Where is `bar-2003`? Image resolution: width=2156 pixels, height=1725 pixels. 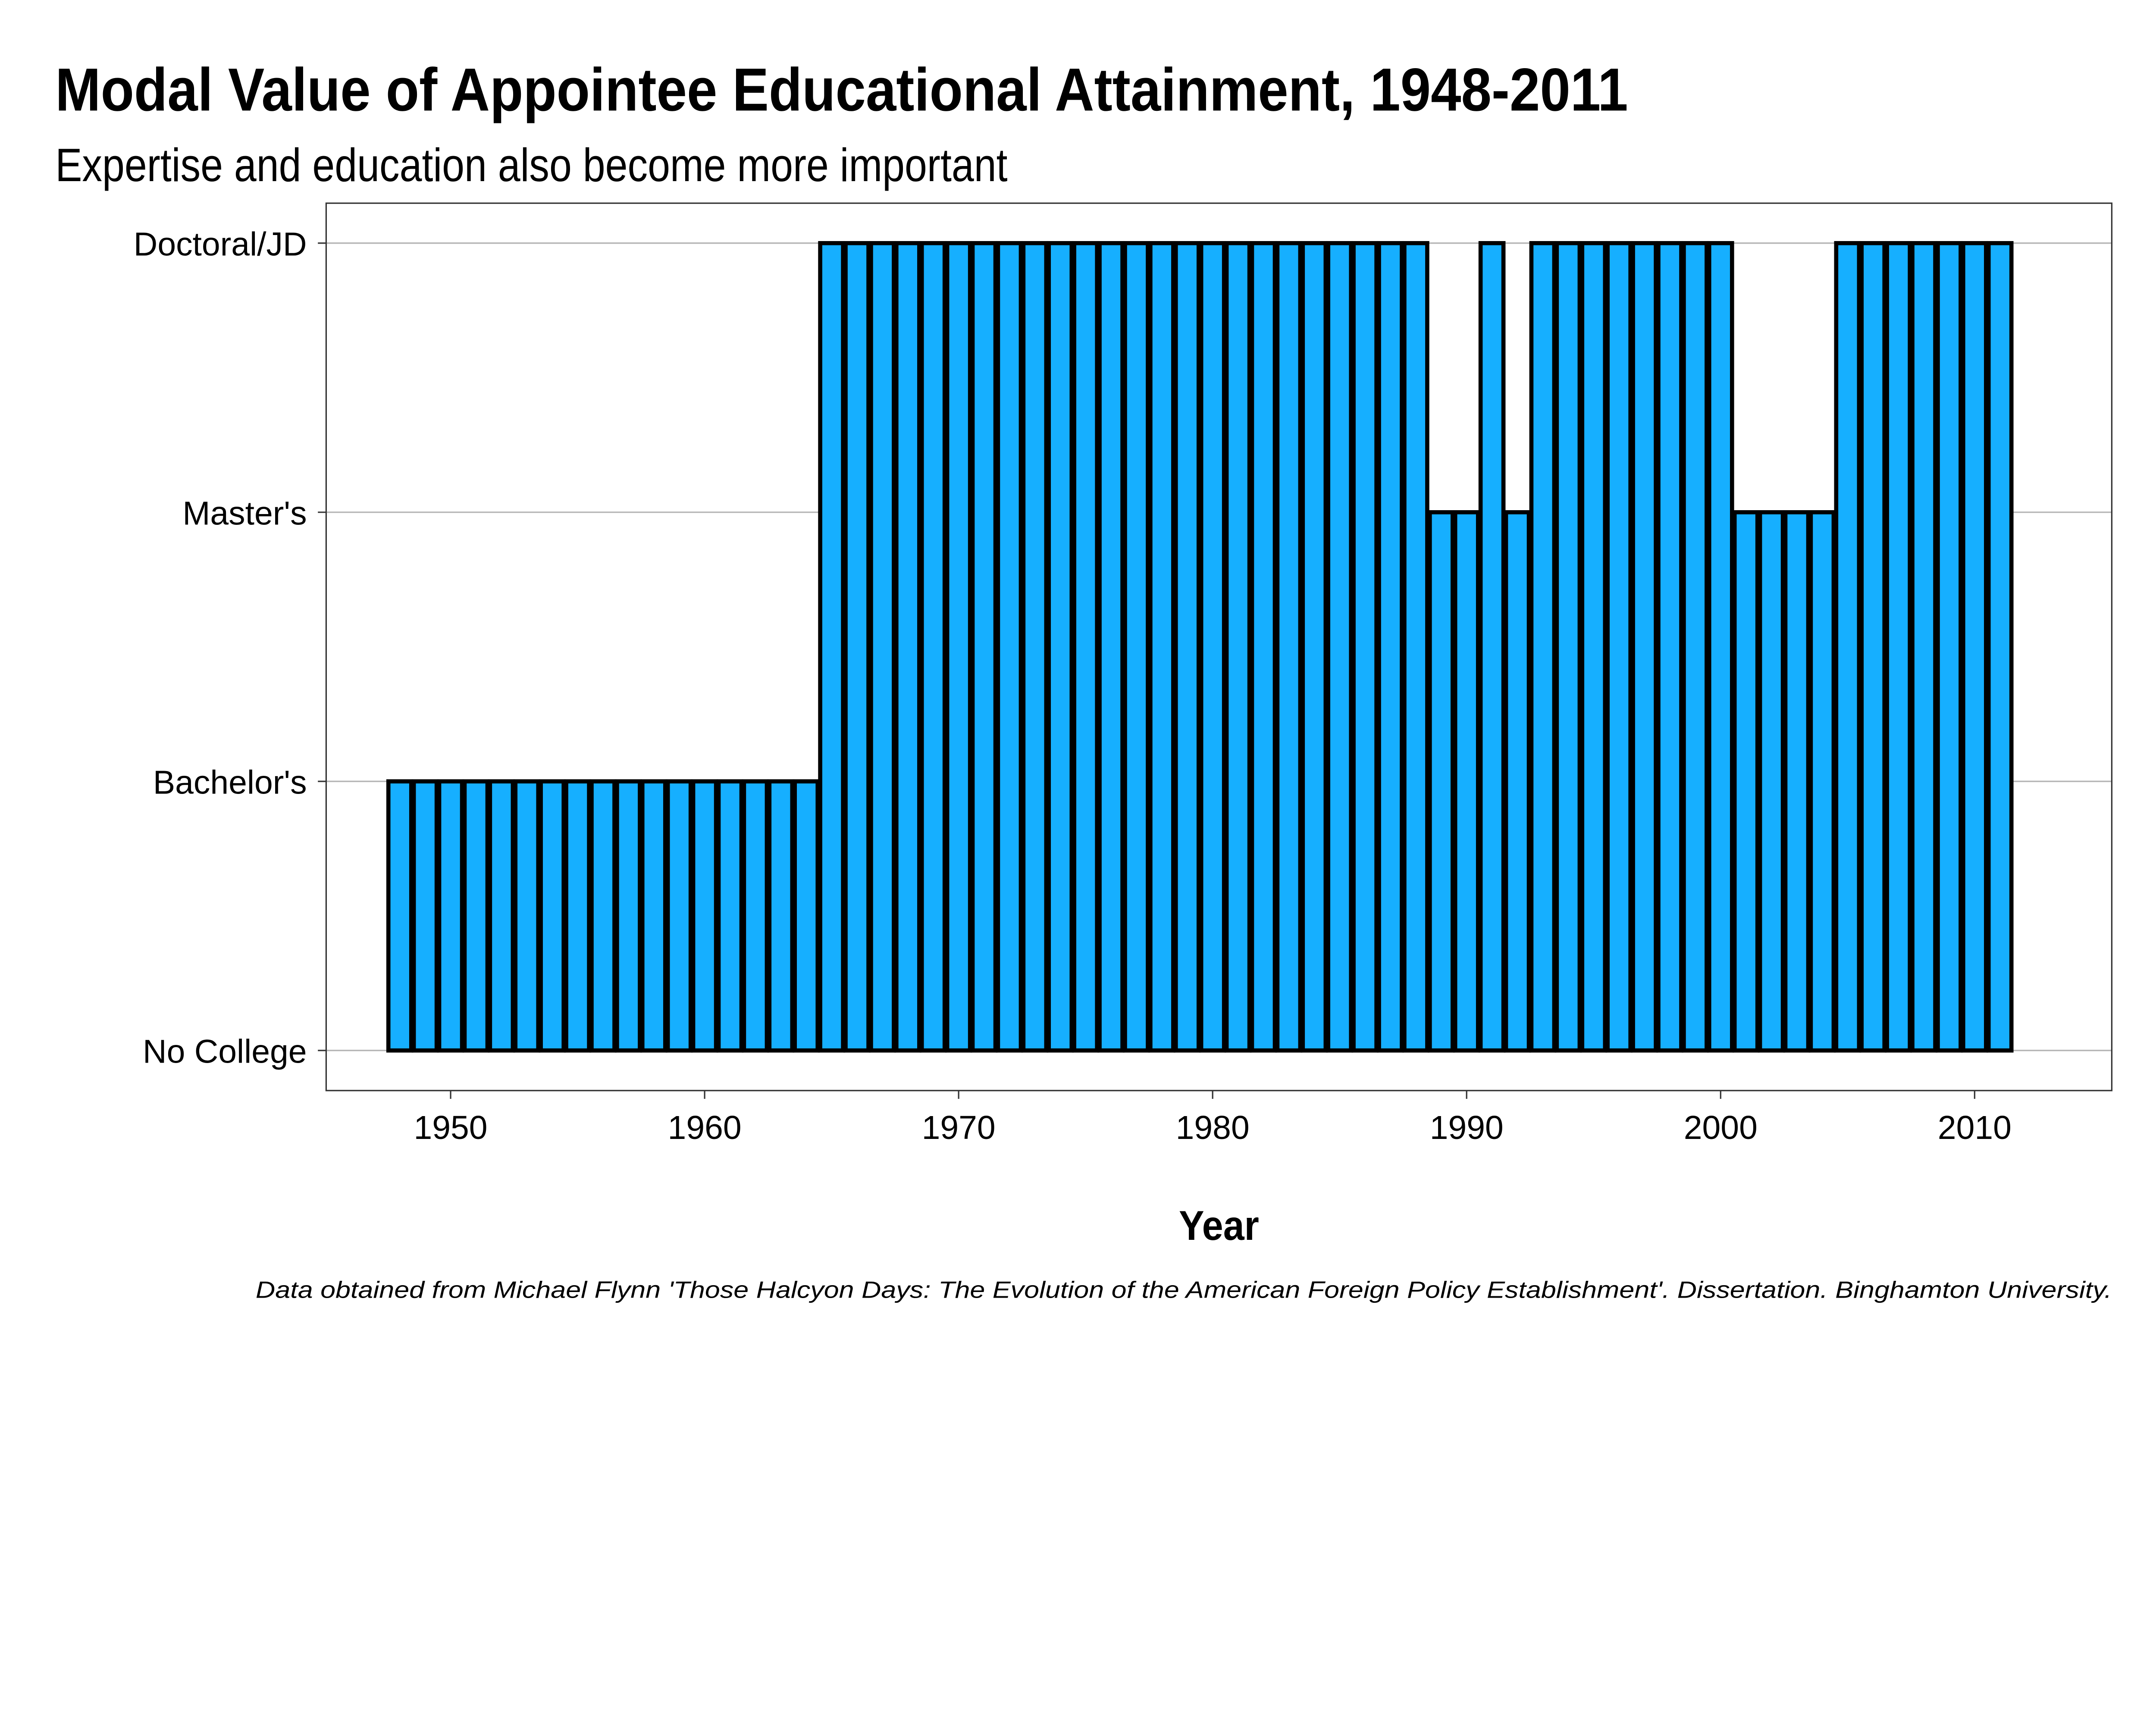
bar-2003 is located at coordinates (1797, 781).